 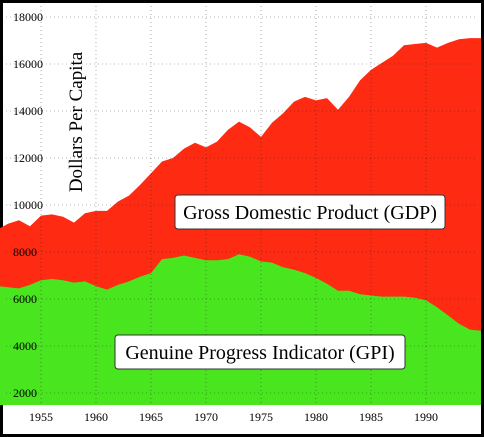 I want to click on y-tick-label: 2000, so click(x=25, y=393).